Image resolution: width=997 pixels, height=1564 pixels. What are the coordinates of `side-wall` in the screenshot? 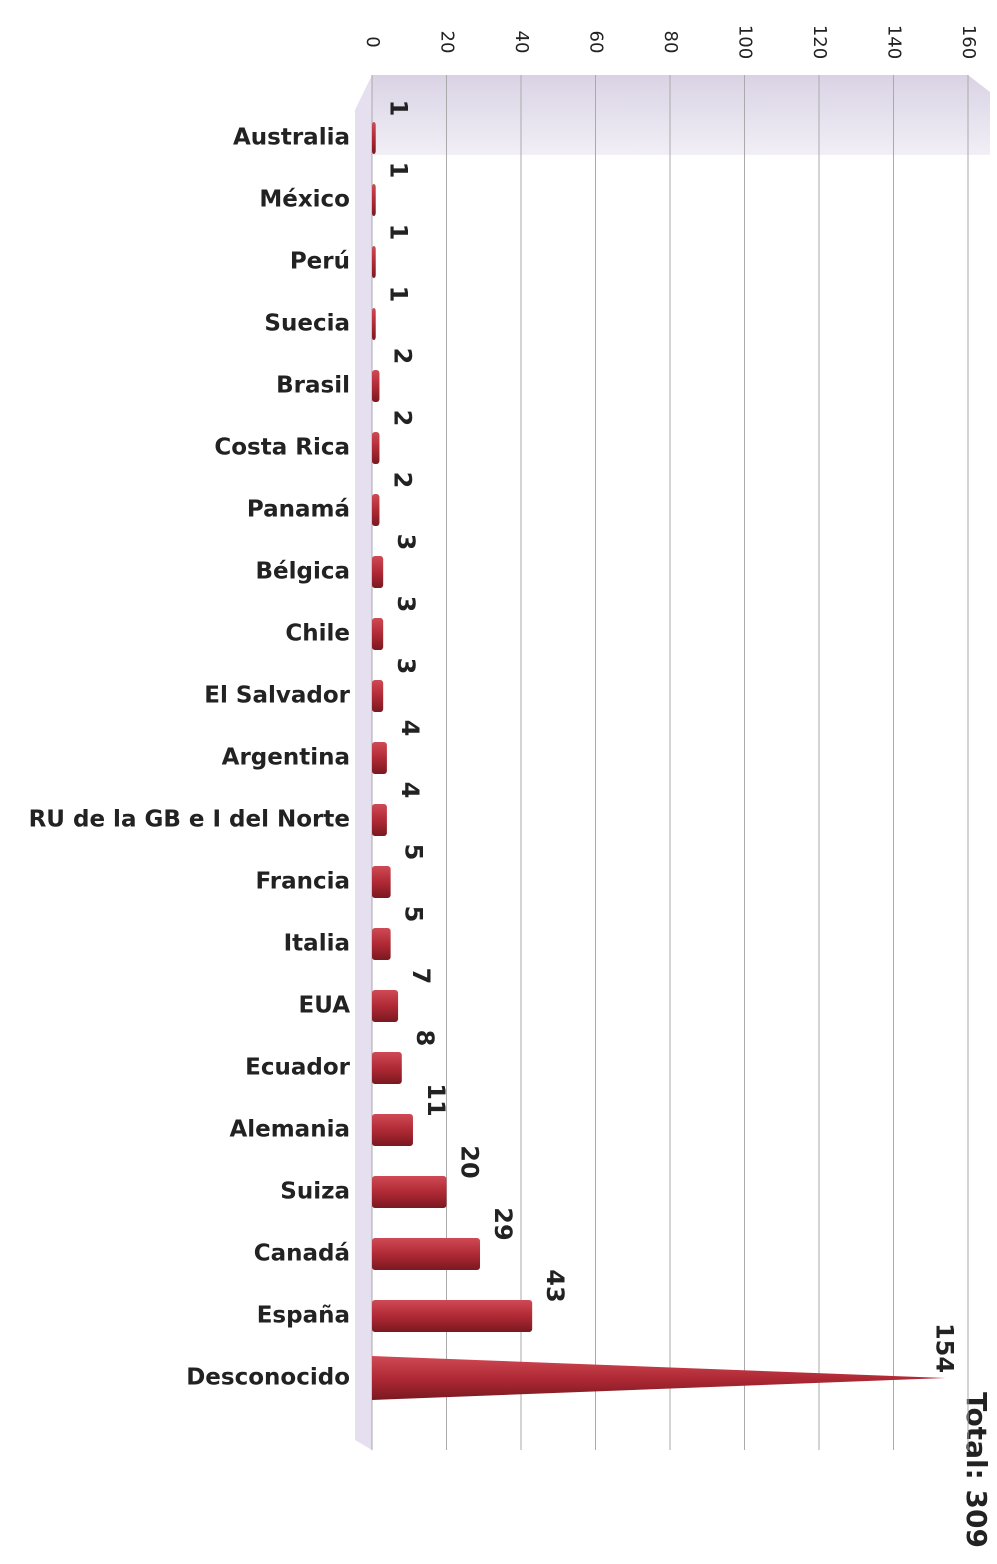 It's located at (363, 762).